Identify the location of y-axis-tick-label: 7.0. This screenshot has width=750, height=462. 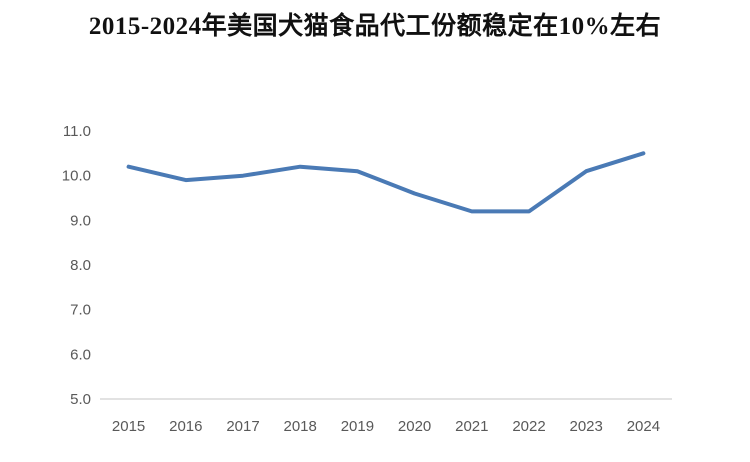
(80, 310).